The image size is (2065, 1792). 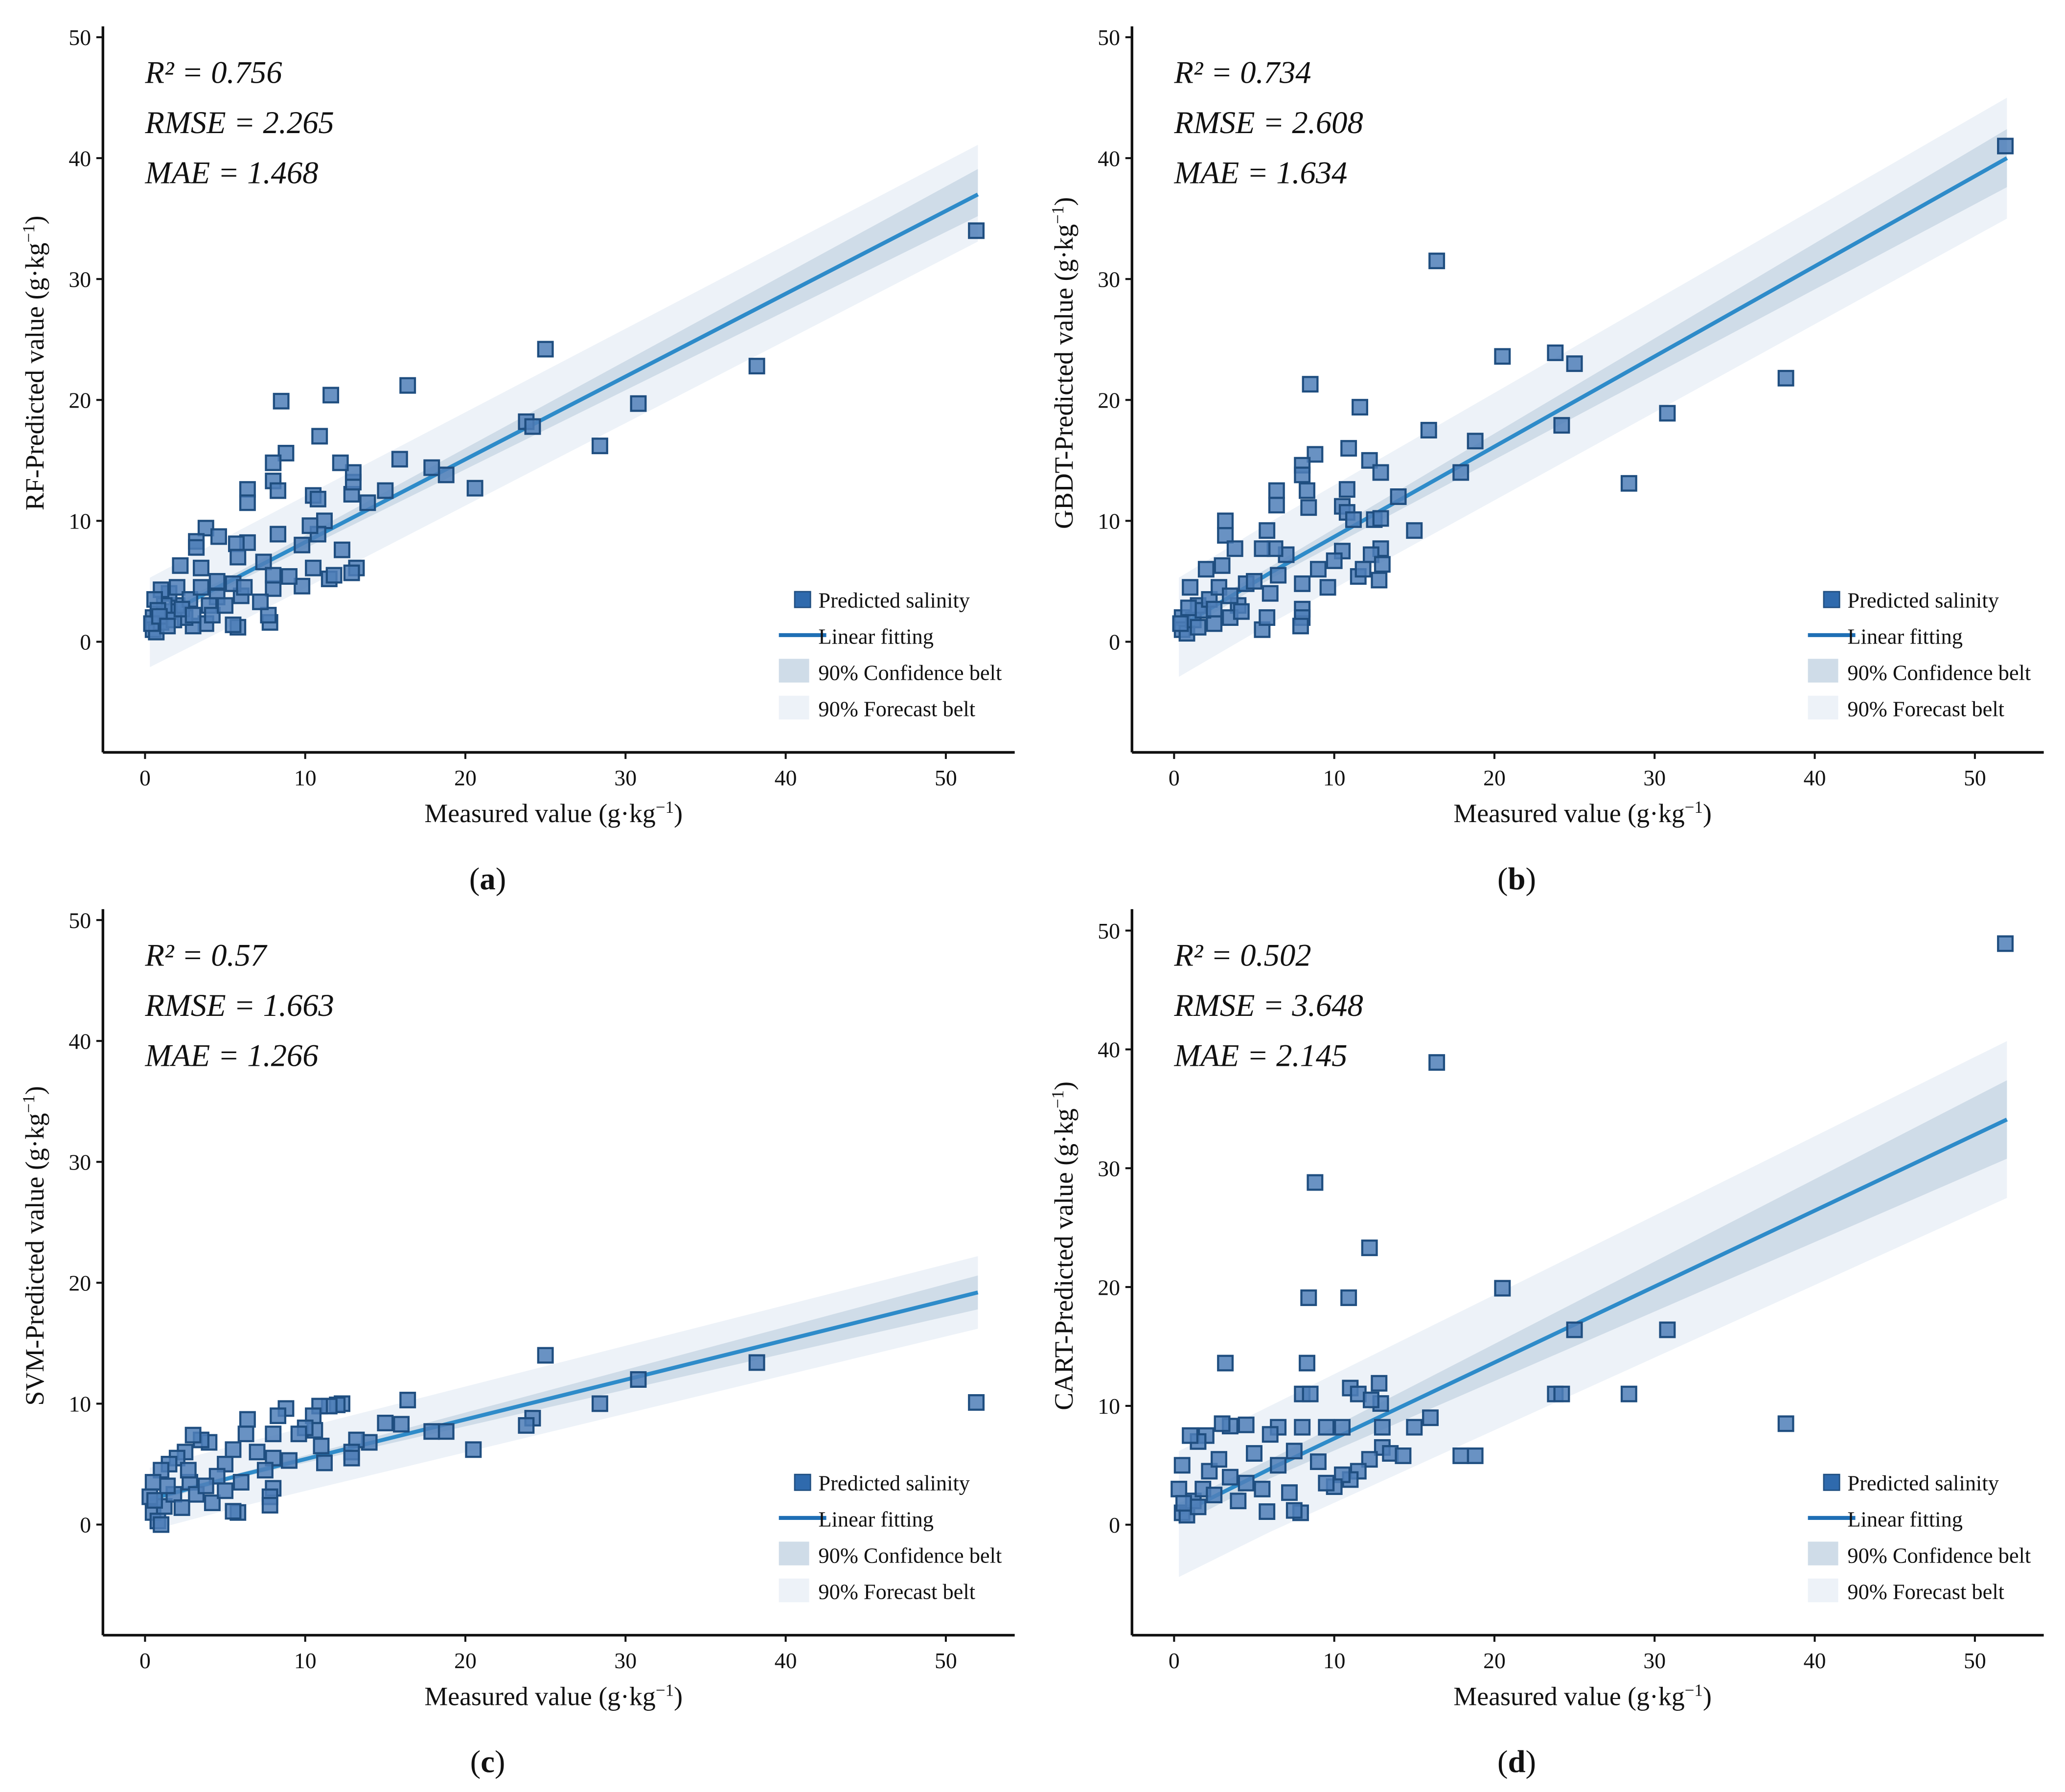 What do you see at coordinates (678, 1696) in the screenshot?
I see `x-axis-label-text-end: )` at bounding box center [678, 1696].